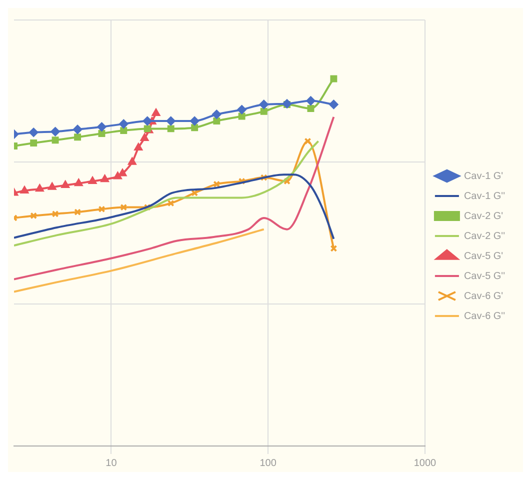 This screenshot has width=531, height=480. I want to click on x-tick-label: 100, so click(268, 463).